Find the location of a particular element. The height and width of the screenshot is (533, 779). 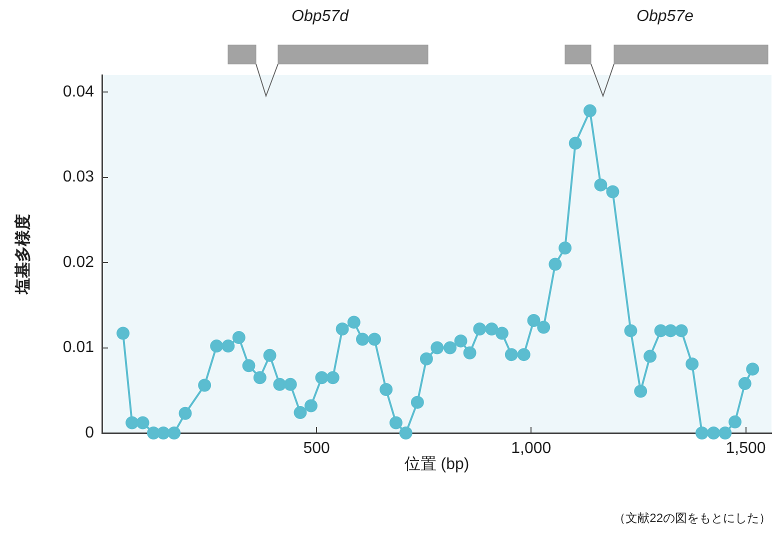

text: Obp57e is located at coordinates (665, 17).